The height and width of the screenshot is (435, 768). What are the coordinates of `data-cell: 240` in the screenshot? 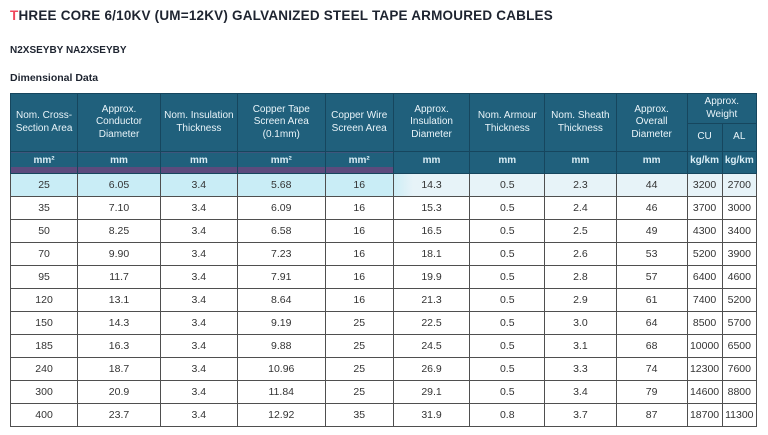 It's located at (44, 369).